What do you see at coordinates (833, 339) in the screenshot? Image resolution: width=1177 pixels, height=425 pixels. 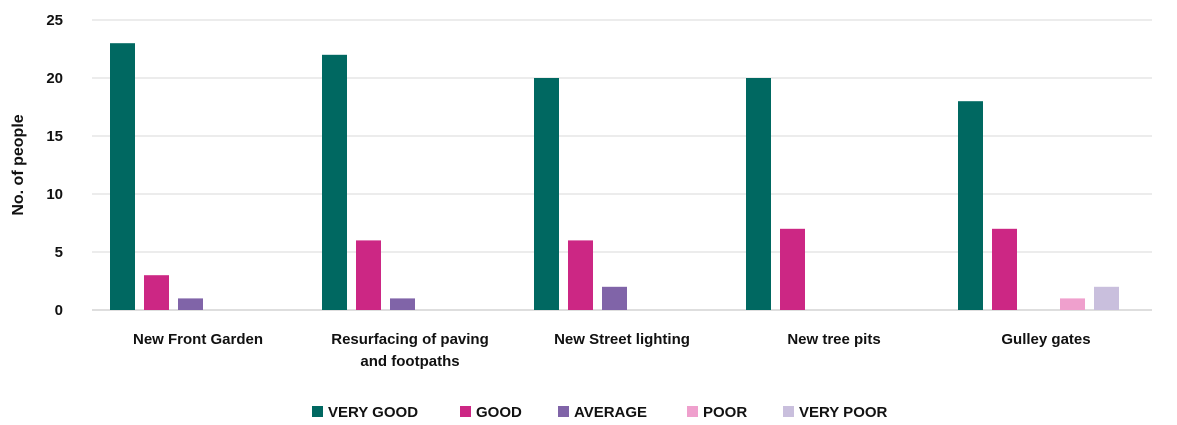 I see `category-label: New tree pits` at bounding box center [833, 339].